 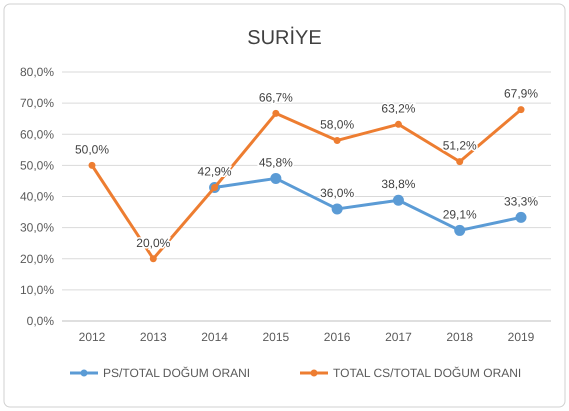 I want to click on y-tick-label: 0,0%, so click(x=40, y=321).